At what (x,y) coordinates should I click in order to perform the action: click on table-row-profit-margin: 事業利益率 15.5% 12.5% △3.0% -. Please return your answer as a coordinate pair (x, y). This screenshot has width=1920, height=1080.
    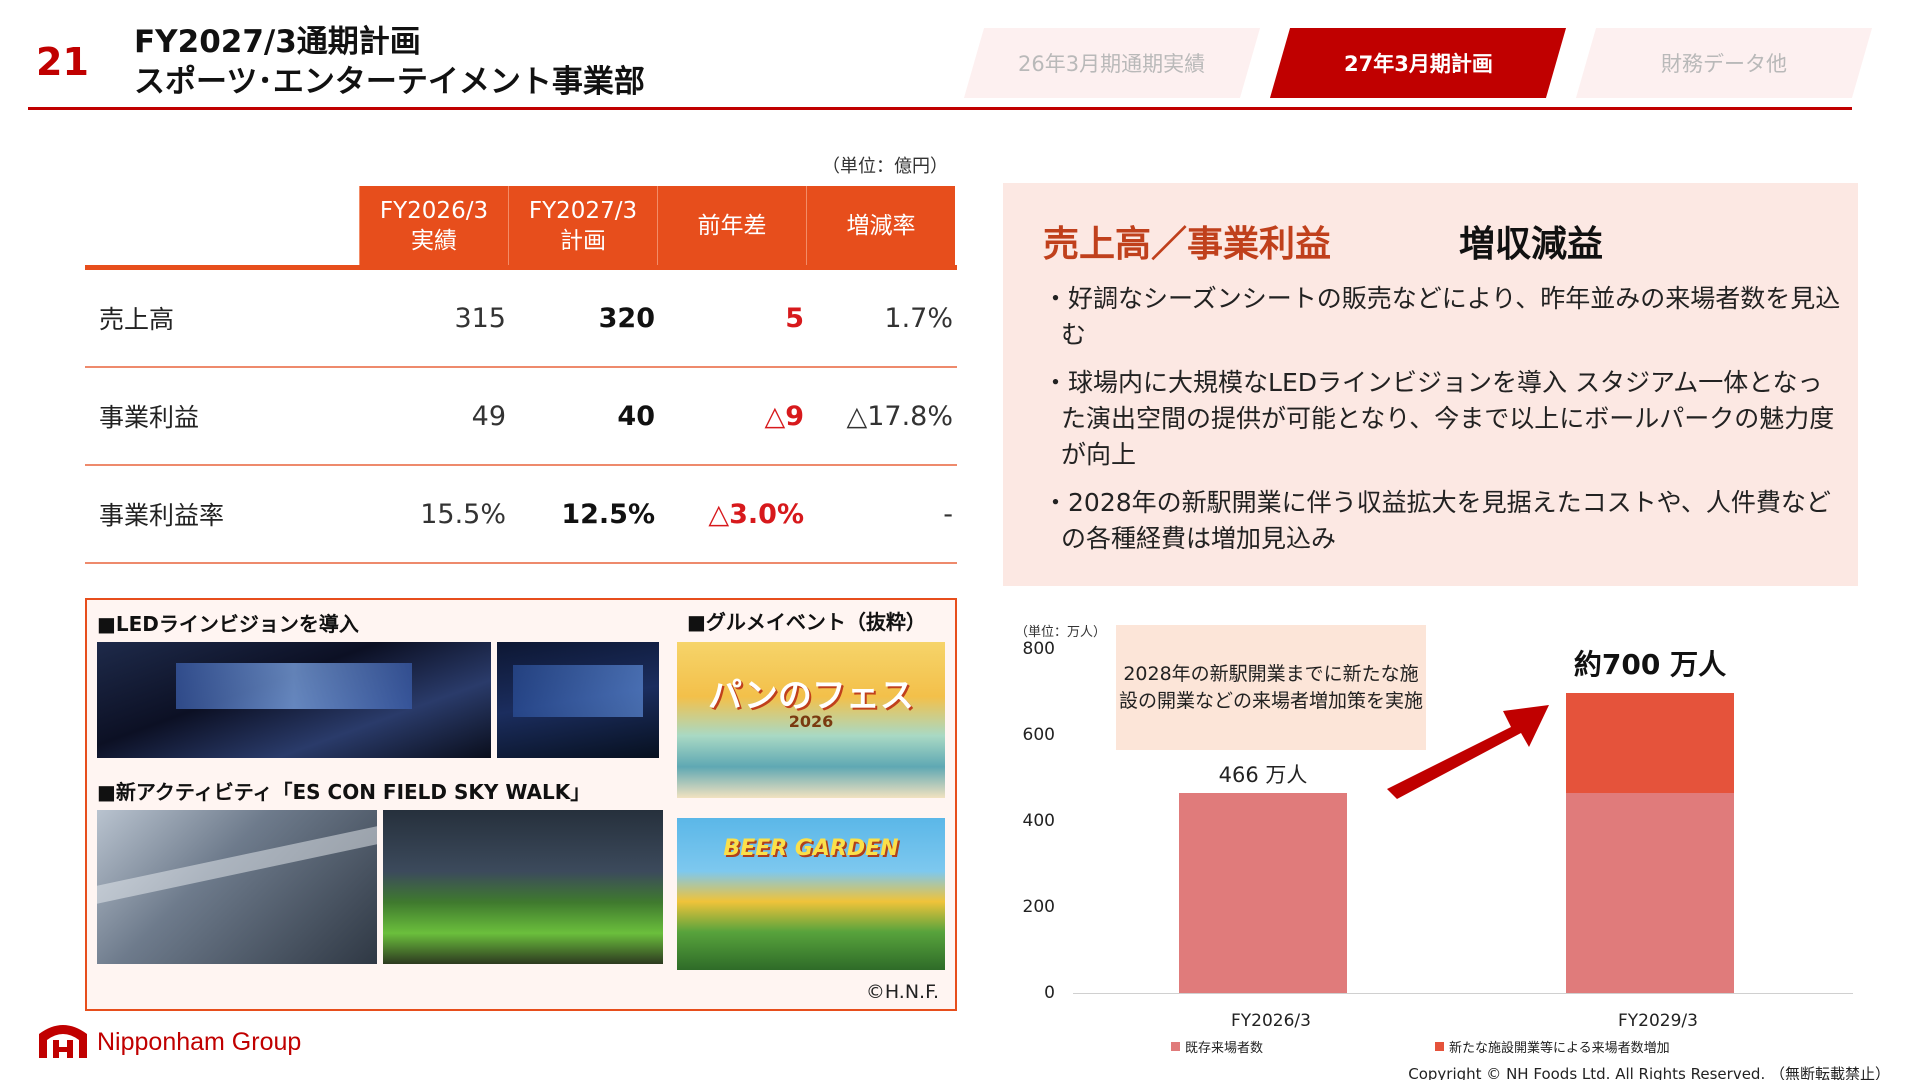
    Looking at the image, I should click on (521, 515).